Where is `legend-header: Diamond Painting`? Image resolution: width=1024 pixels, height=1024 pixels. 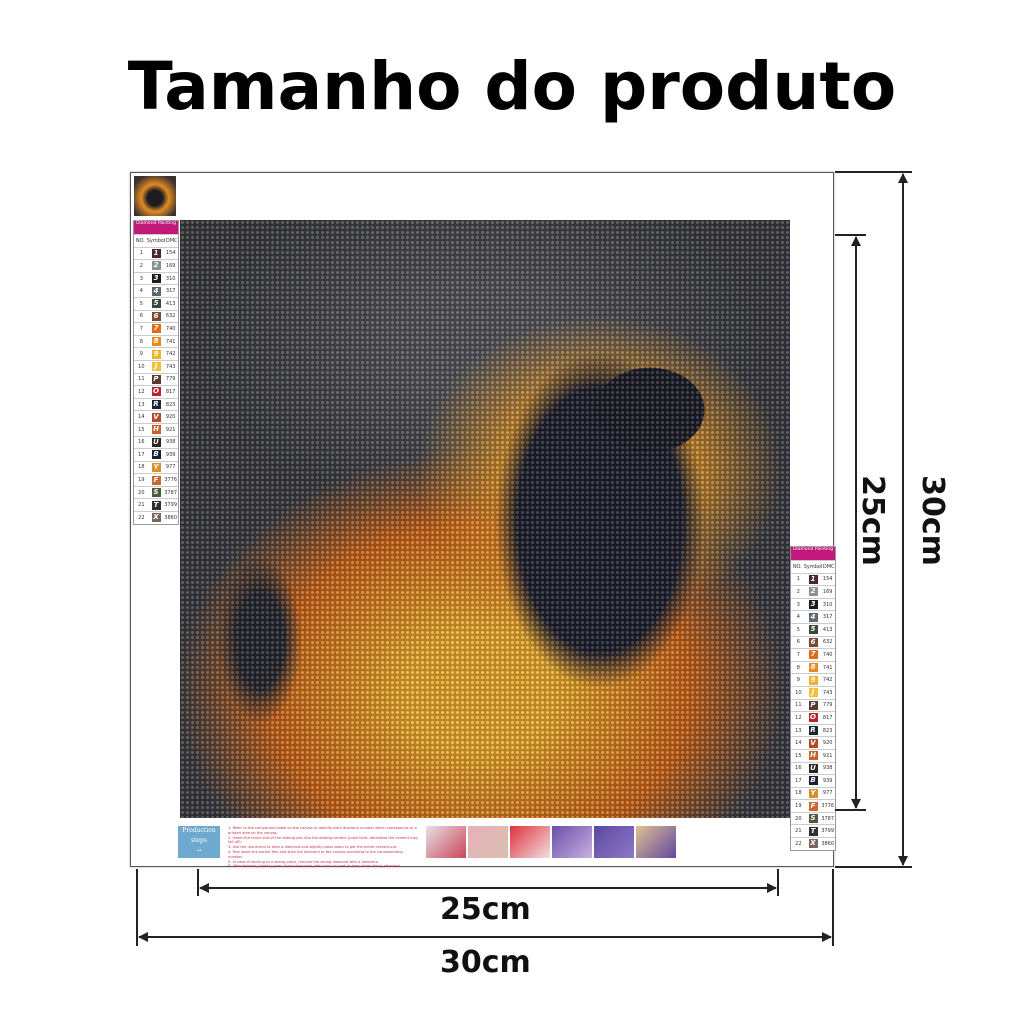 legend-header: Diamond Painting is located at coordinates (156, 227).